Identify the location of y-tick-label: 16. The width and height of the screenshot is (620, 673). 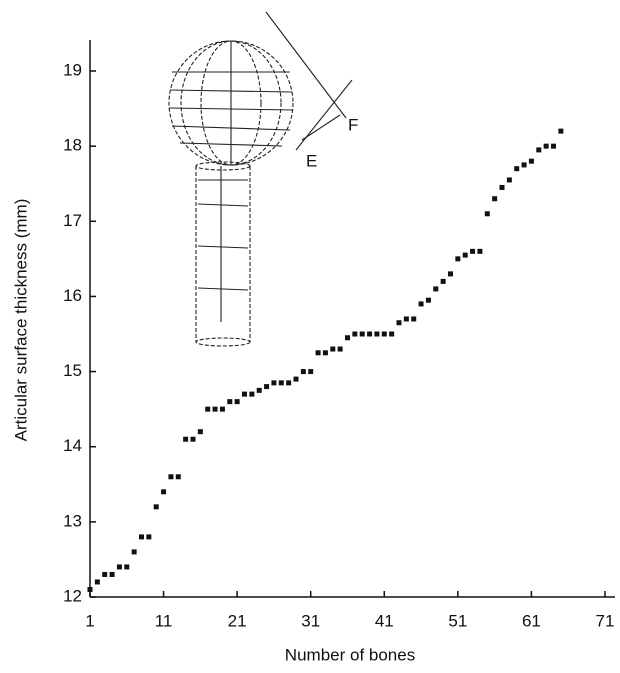
(72, 295).